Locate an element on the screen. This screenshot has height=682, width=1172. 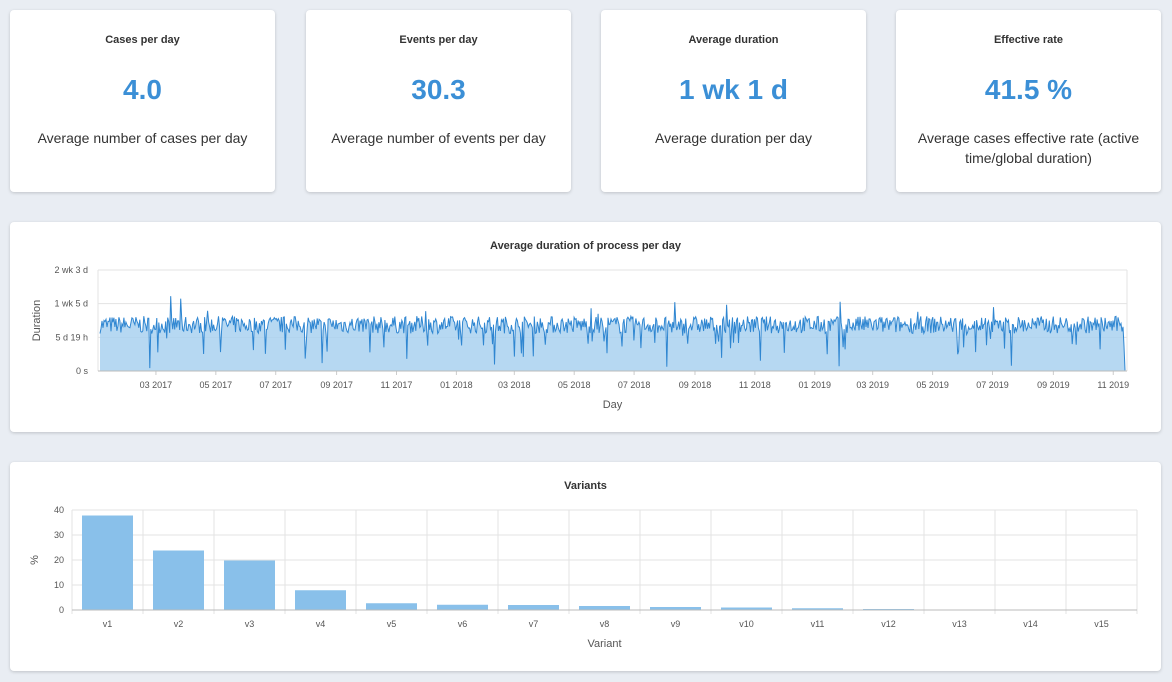
x-tick-label: v5 is located at coordinates (392, 624).